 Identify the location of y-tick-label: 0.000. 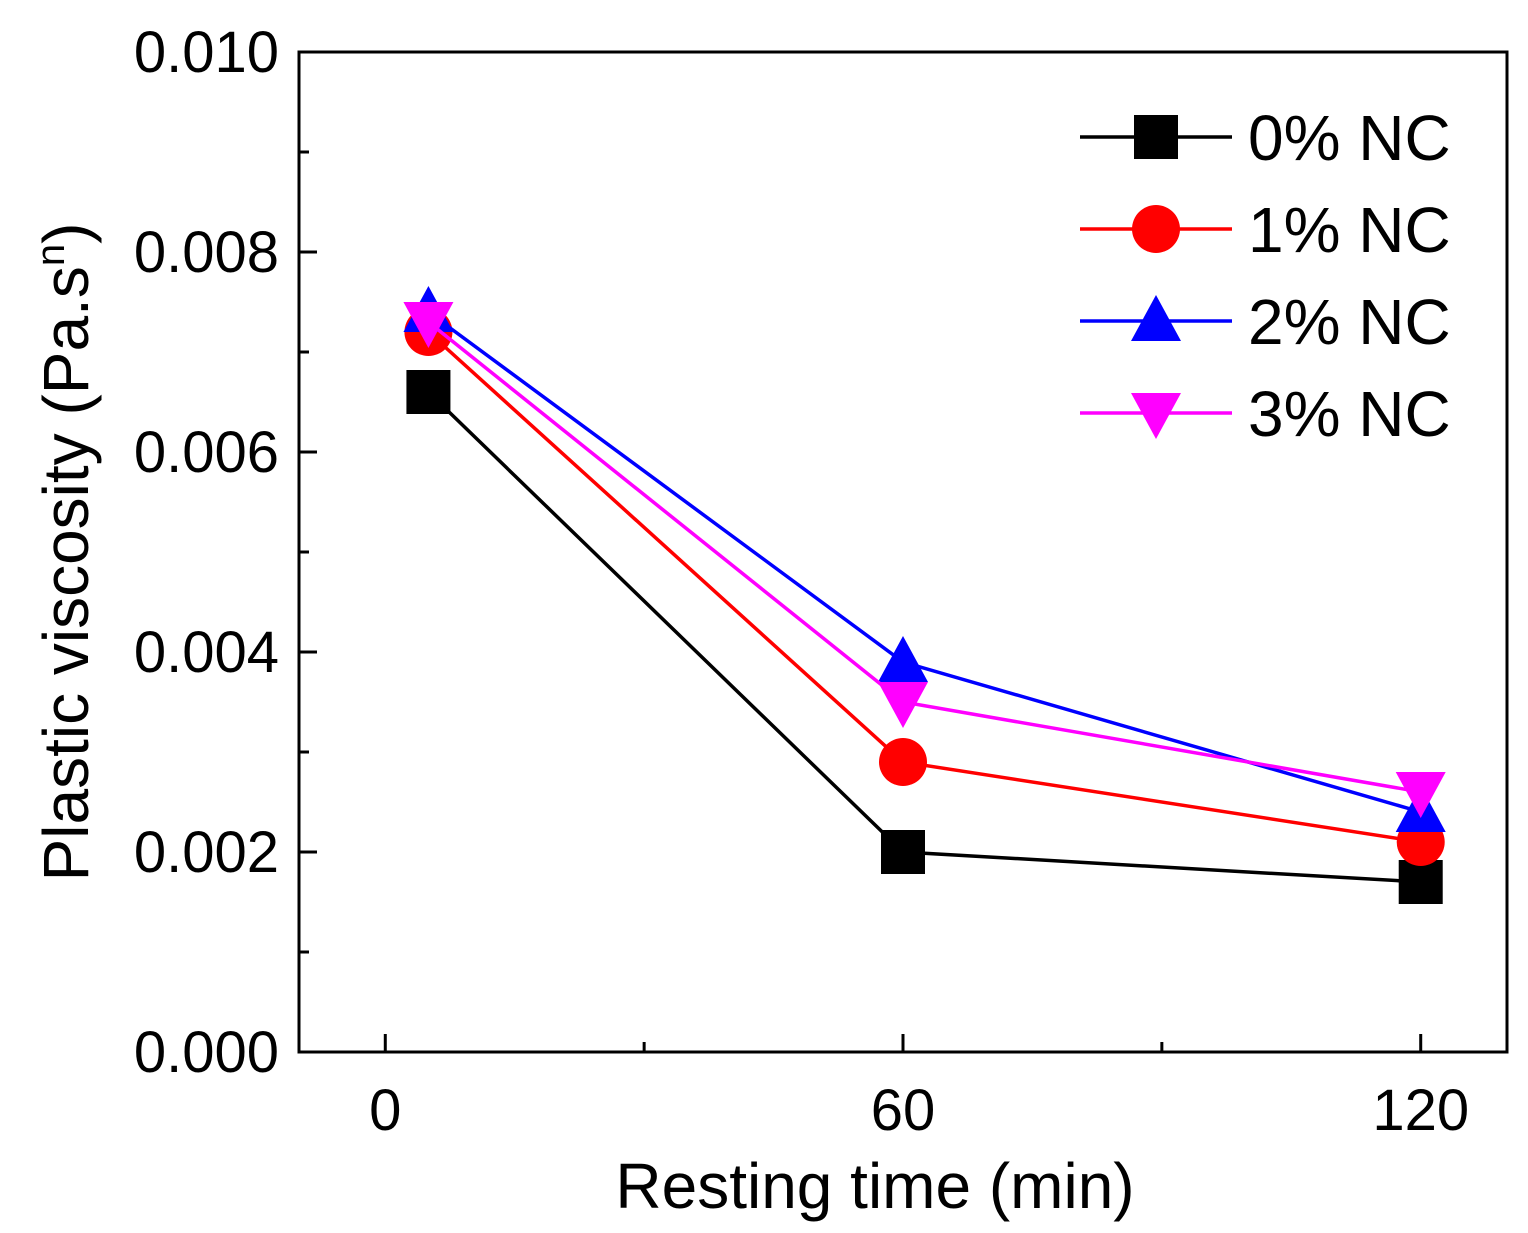
(206, 1052).